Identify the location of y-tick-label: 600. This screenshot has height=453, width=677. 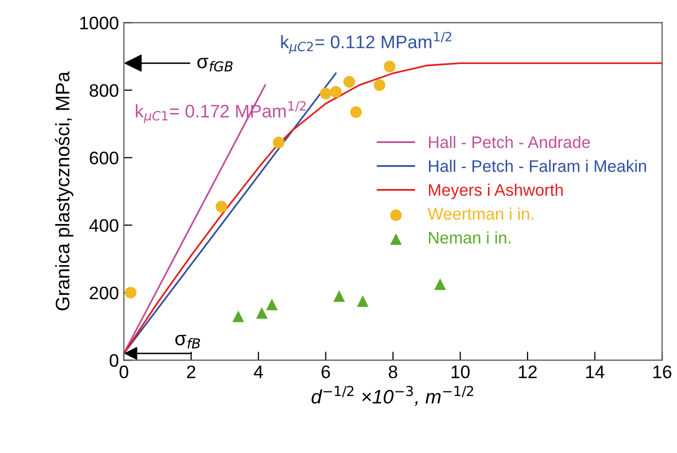
(104, 158).